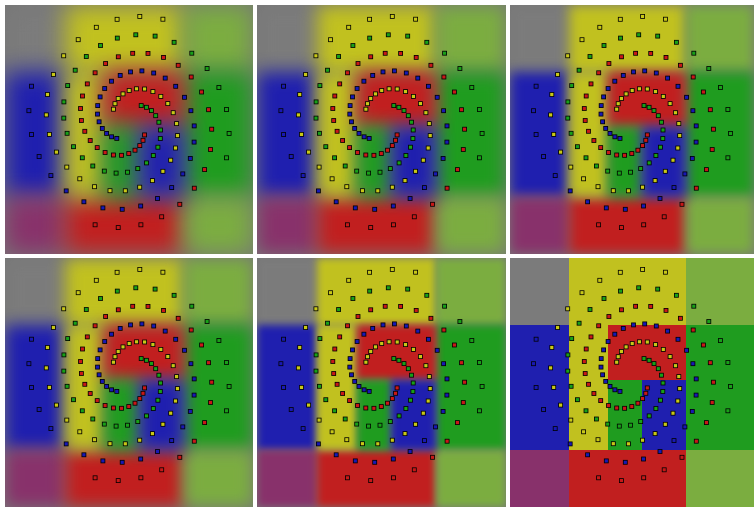  Describe the element at coordinates (218, 387) in the screenshot. I see `region-green` at that location.